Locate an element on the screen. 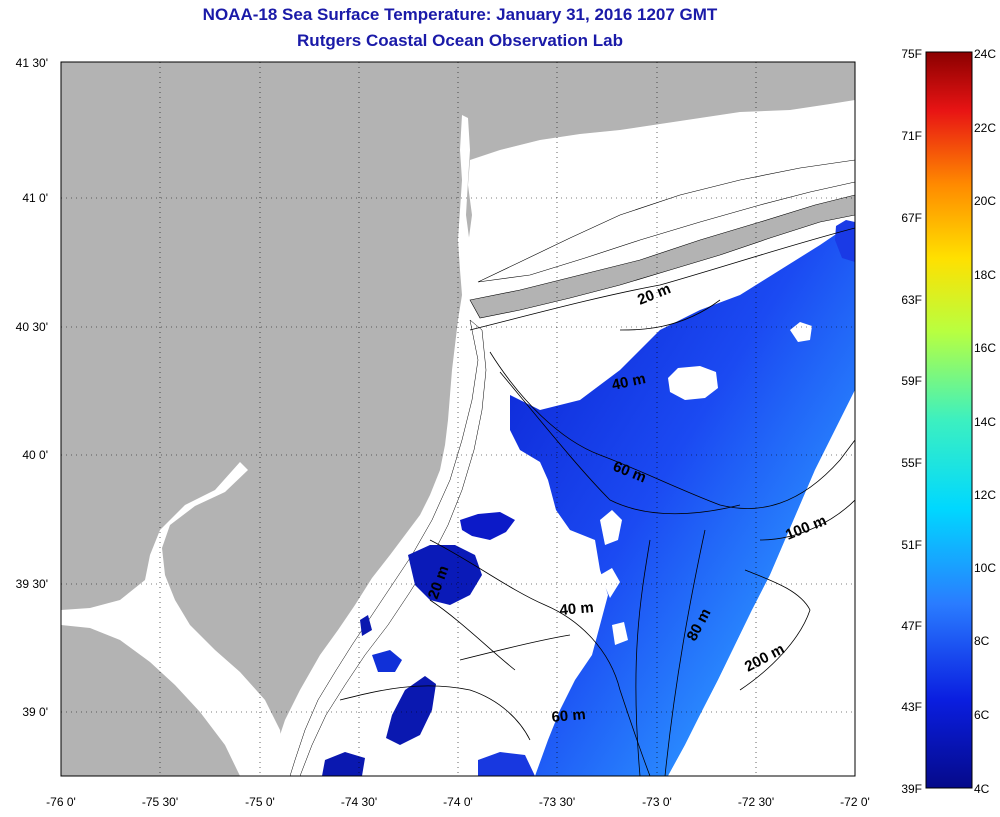  no-data-east is located at coordinates (761, 583).